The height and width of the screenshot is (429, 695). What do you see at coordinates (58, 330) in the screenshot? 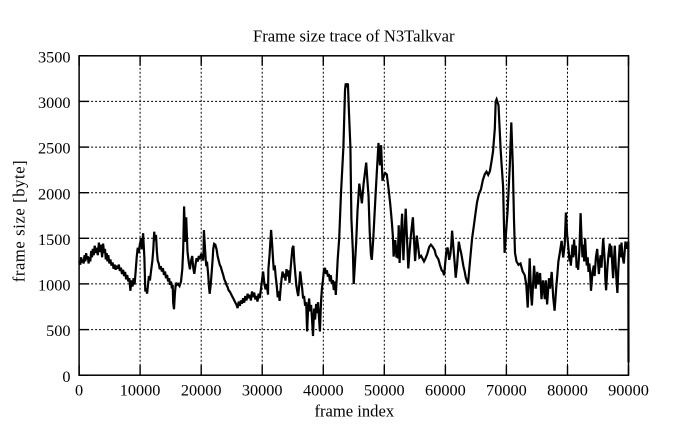
I see `svg-text: 500` at bounding box center [58, 330].